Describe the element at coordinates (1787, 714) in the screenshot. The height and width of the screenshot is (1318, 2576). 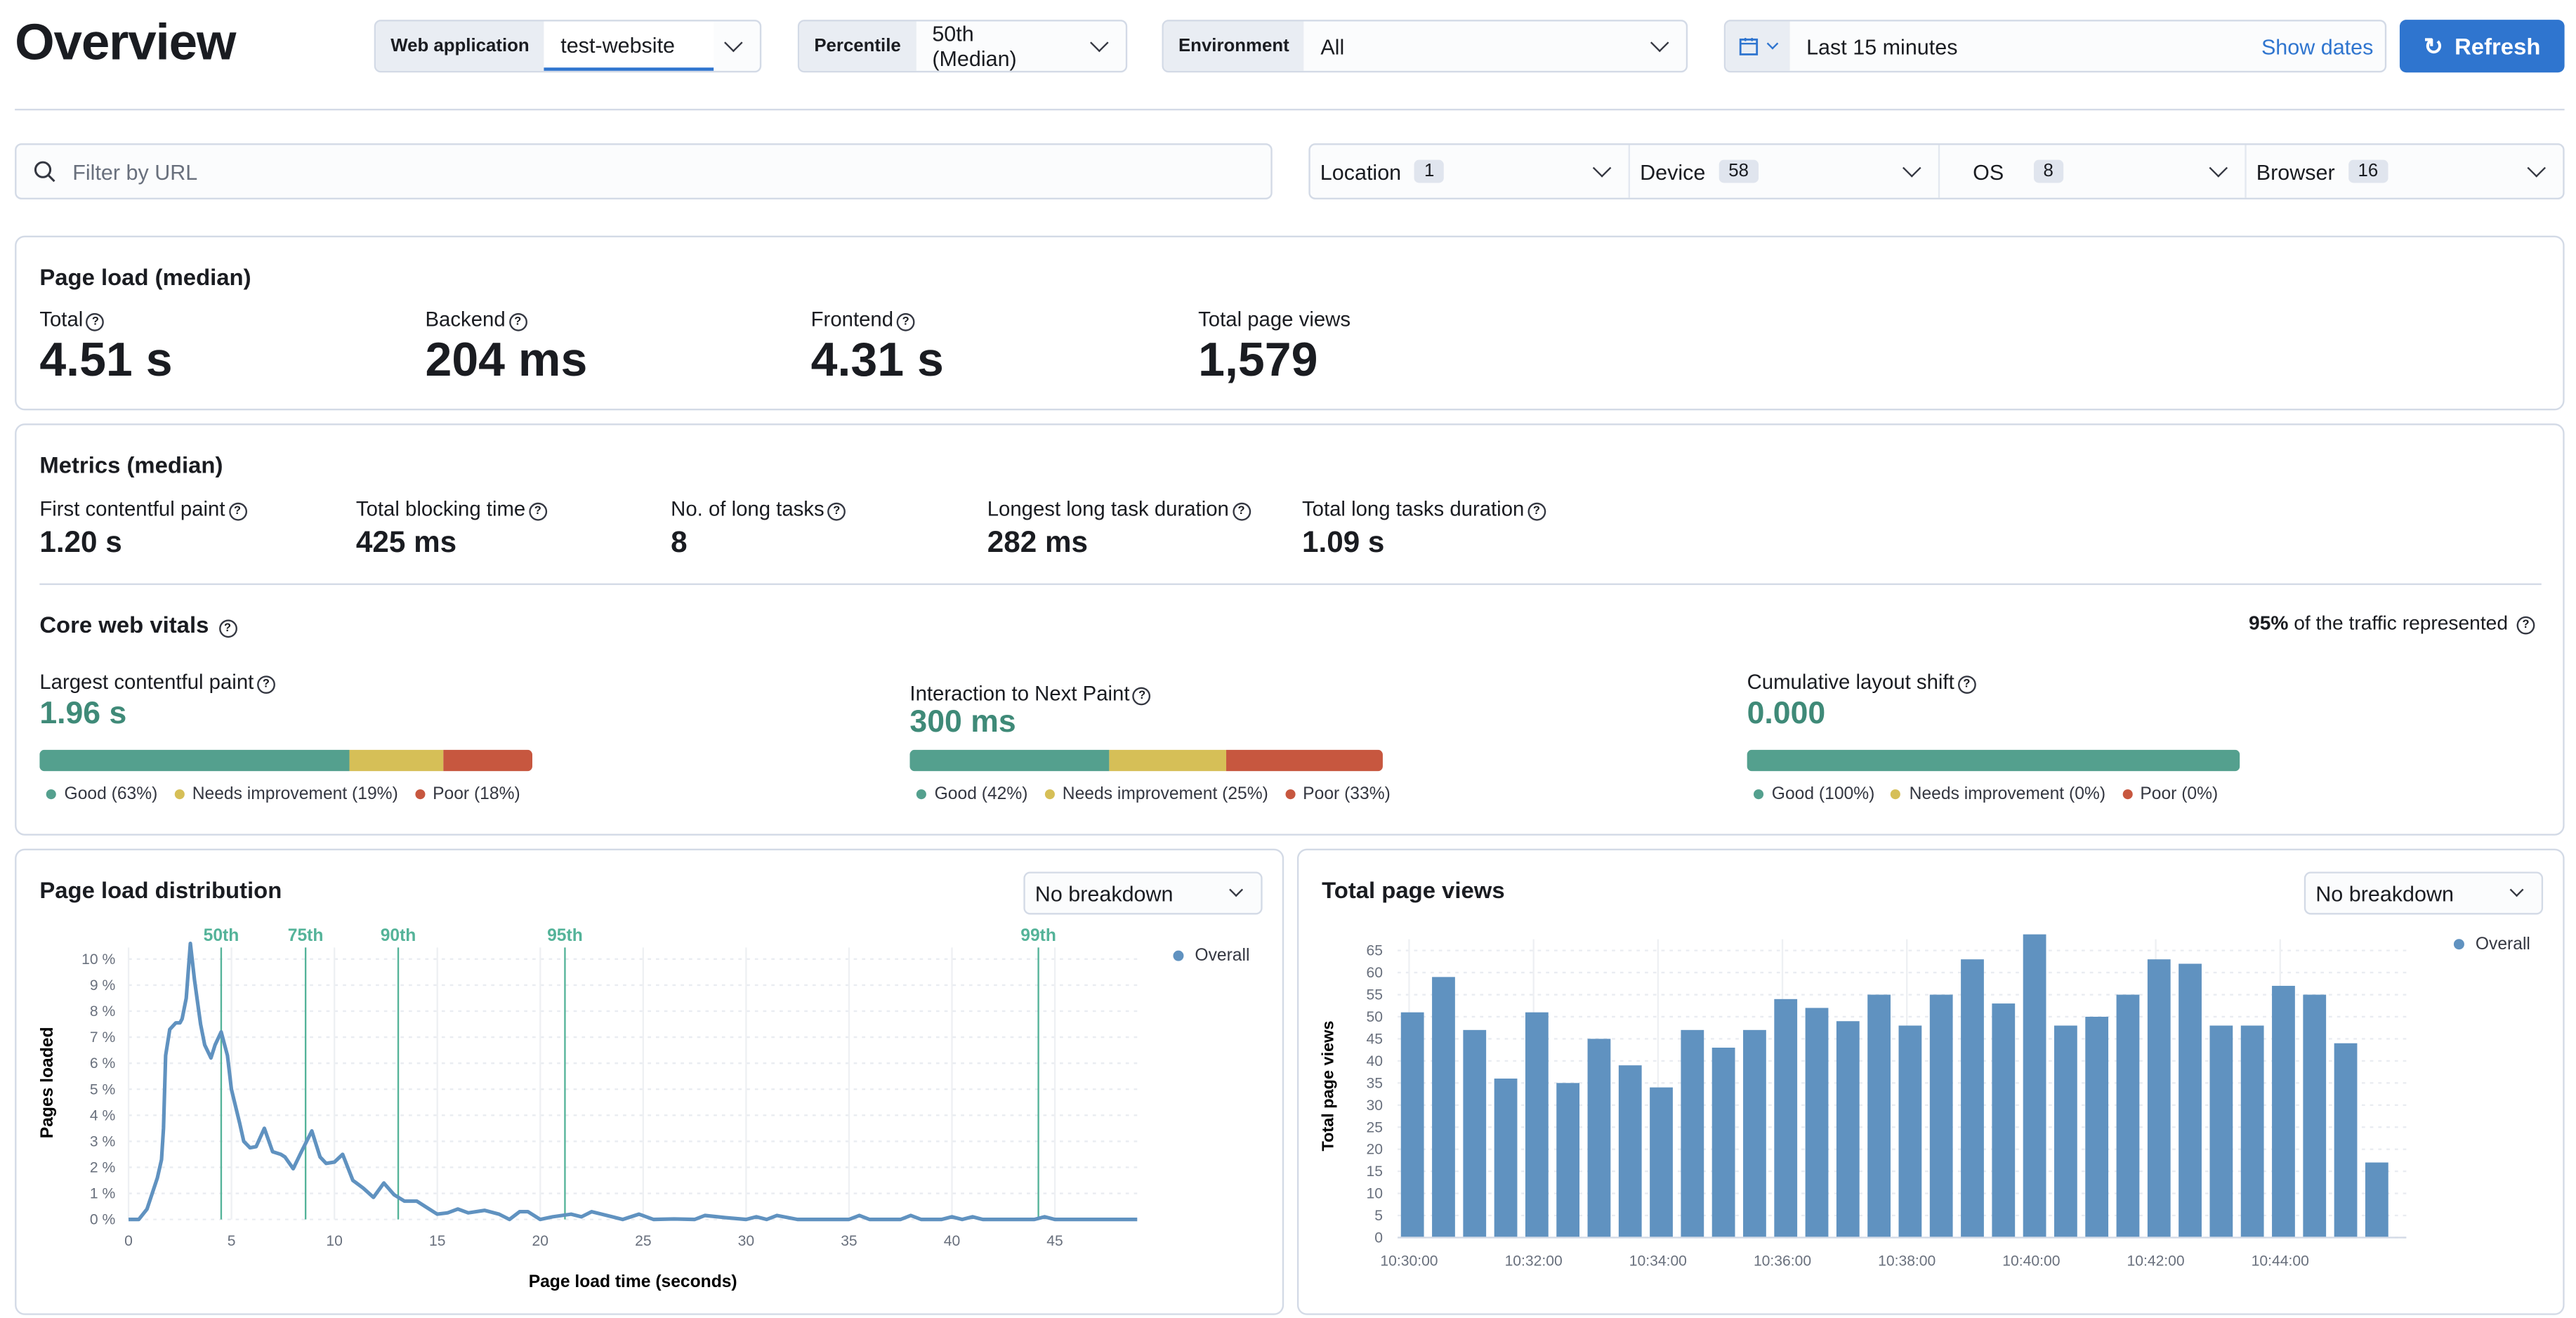
I see `cwv-value: 0.000` at that location.